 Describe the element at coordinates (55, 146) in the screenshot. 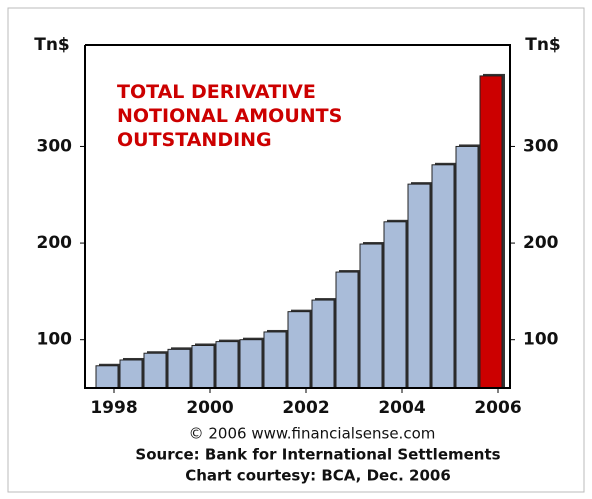

I see `y-tick-label: 300` at that location.